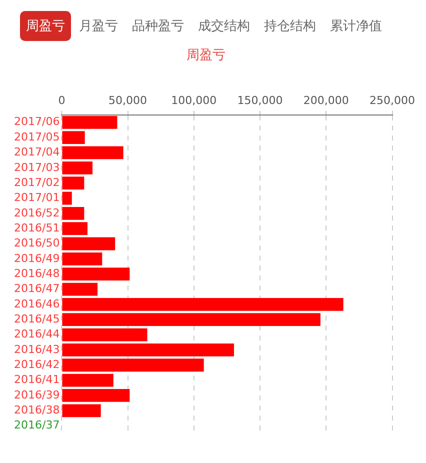 Image resolution: width=426 pixels, height=463 pixels. What do you see at coordinates (224, 27) in the screenshot?
I see `text: 成交结构` at bounding box center [224, 27].